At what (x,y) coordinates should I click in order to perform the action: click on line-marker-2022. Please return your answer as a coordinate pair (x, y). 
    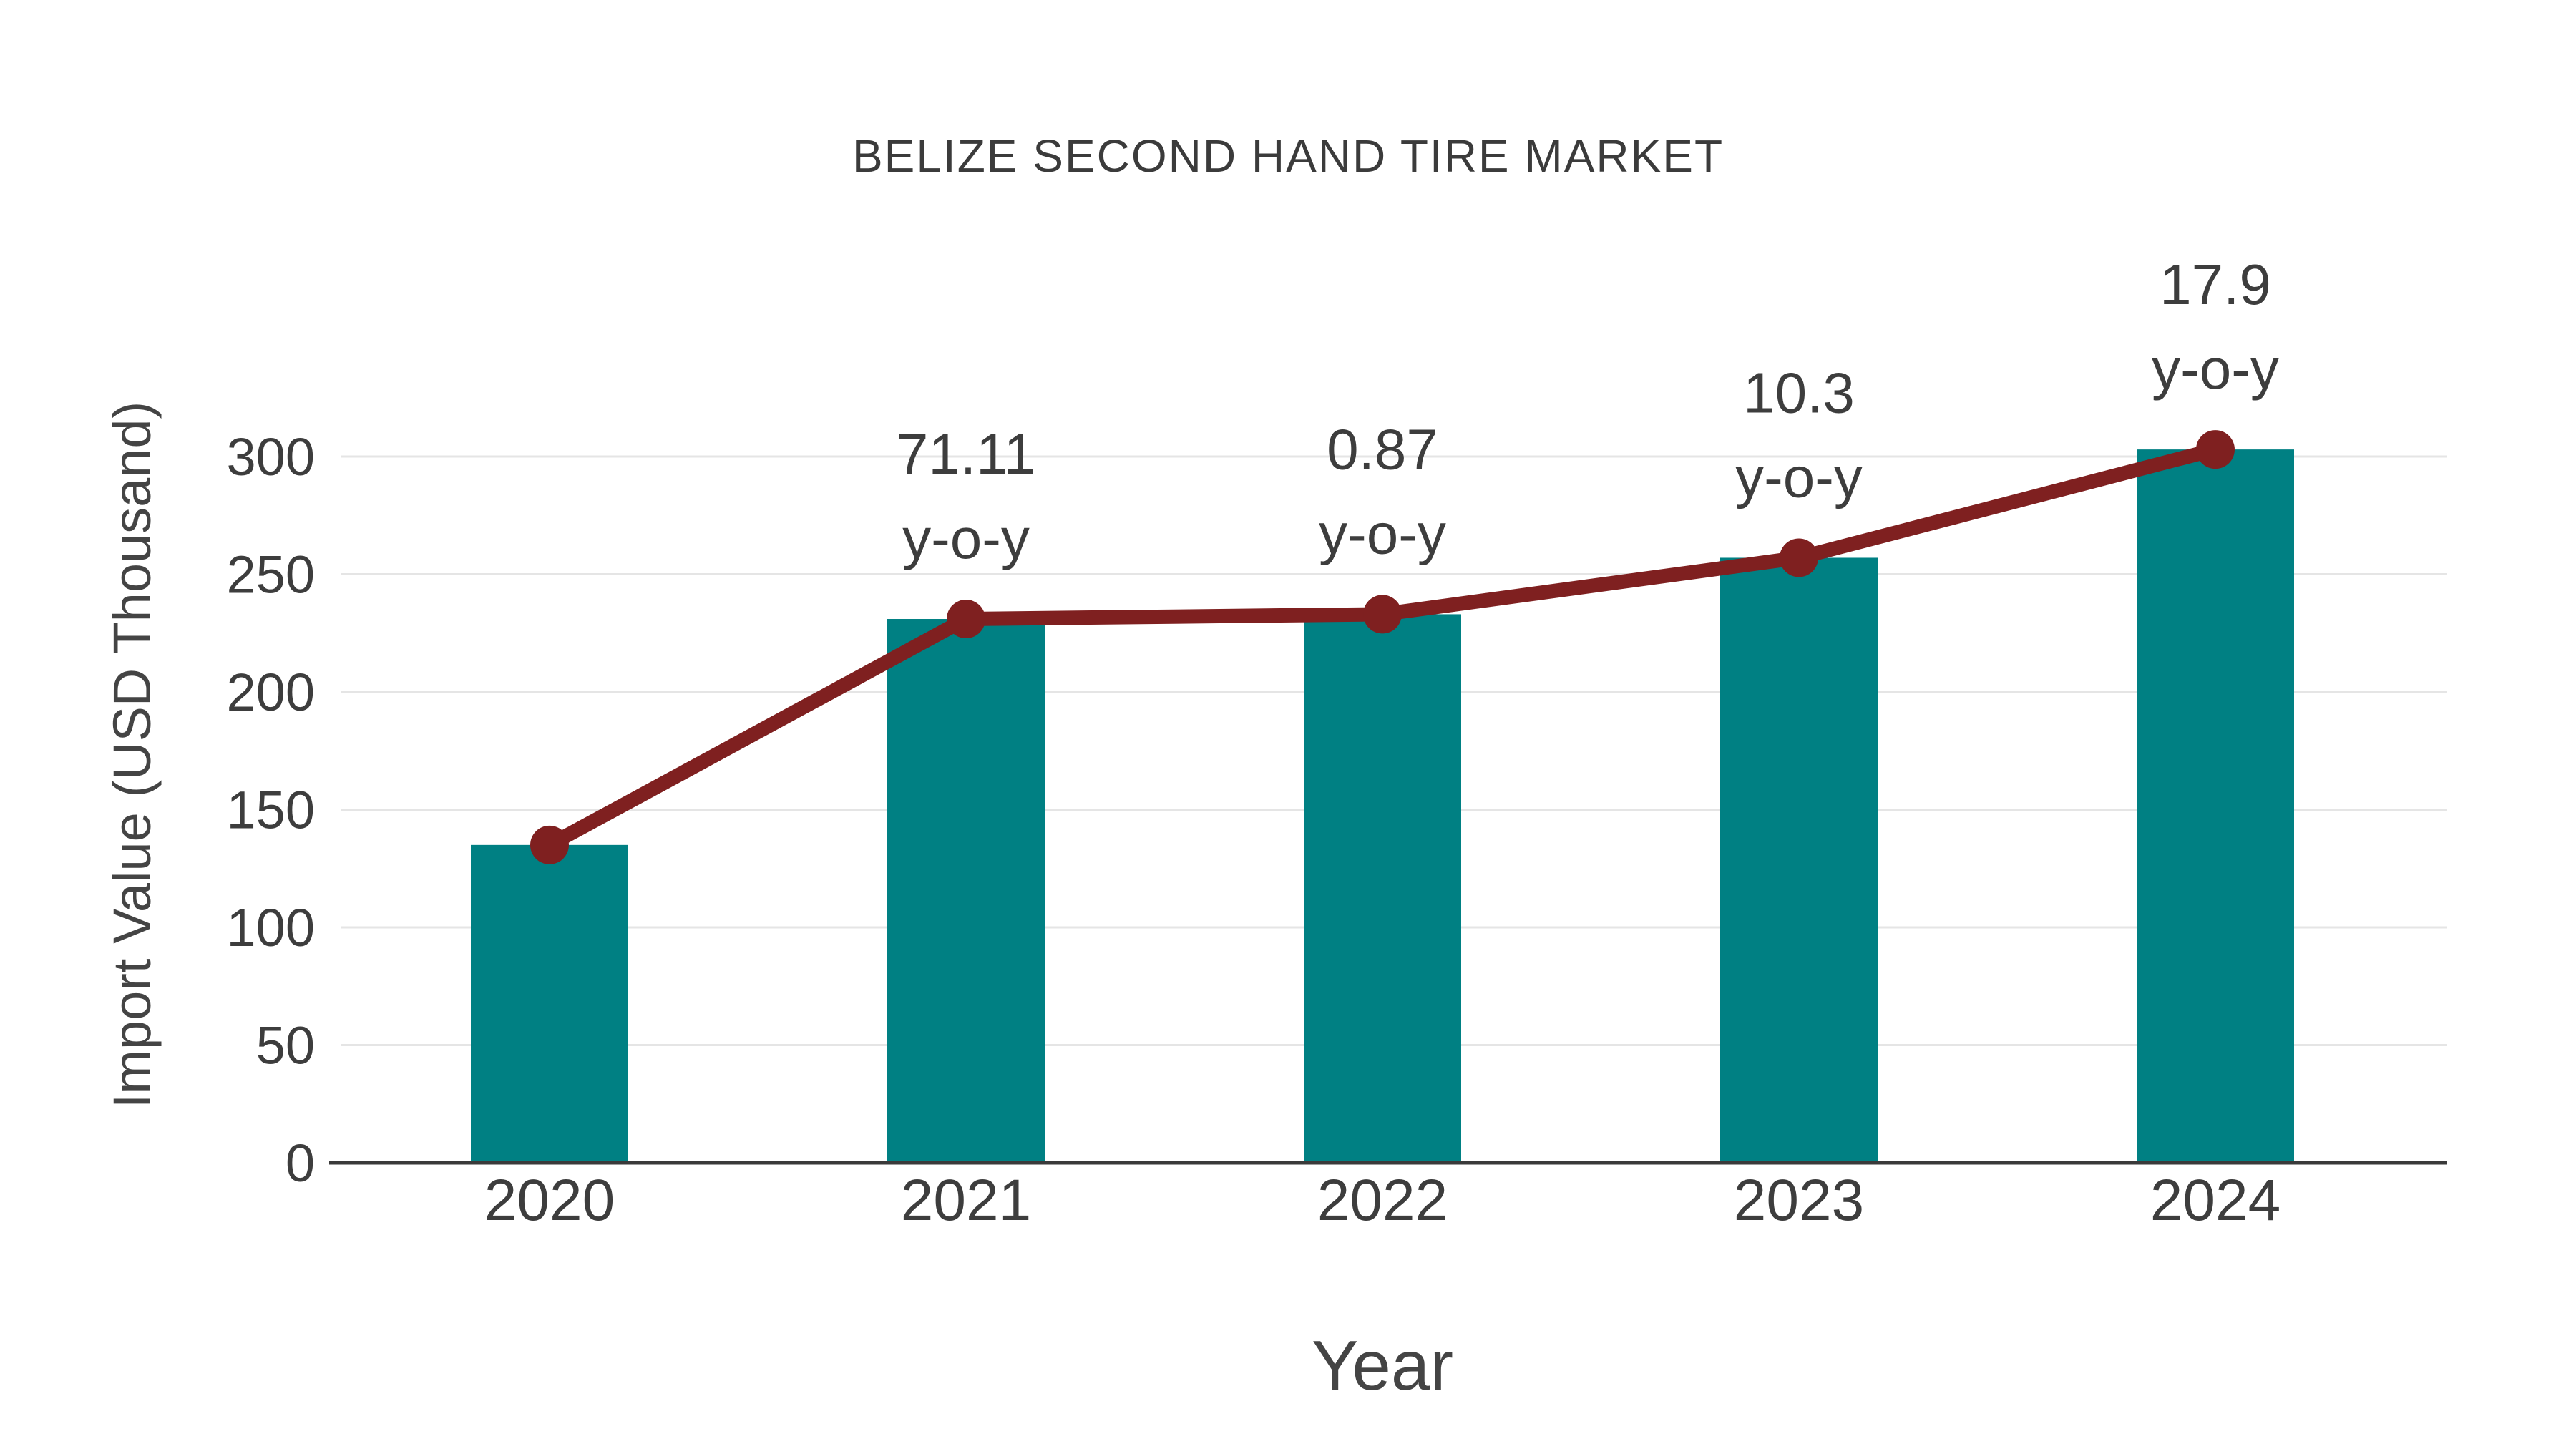
    Looking at the image, I should click on (1382, 614).